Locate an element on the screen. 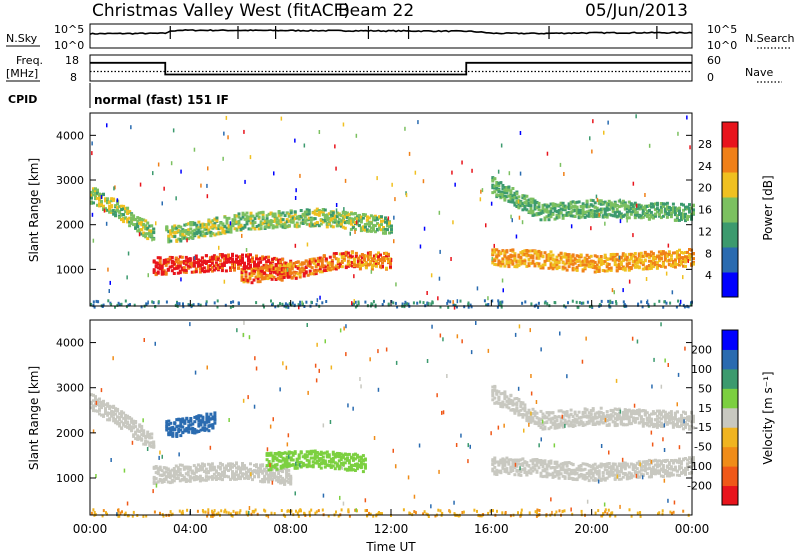  nsky-series-line is located at coordinates (391, 32).